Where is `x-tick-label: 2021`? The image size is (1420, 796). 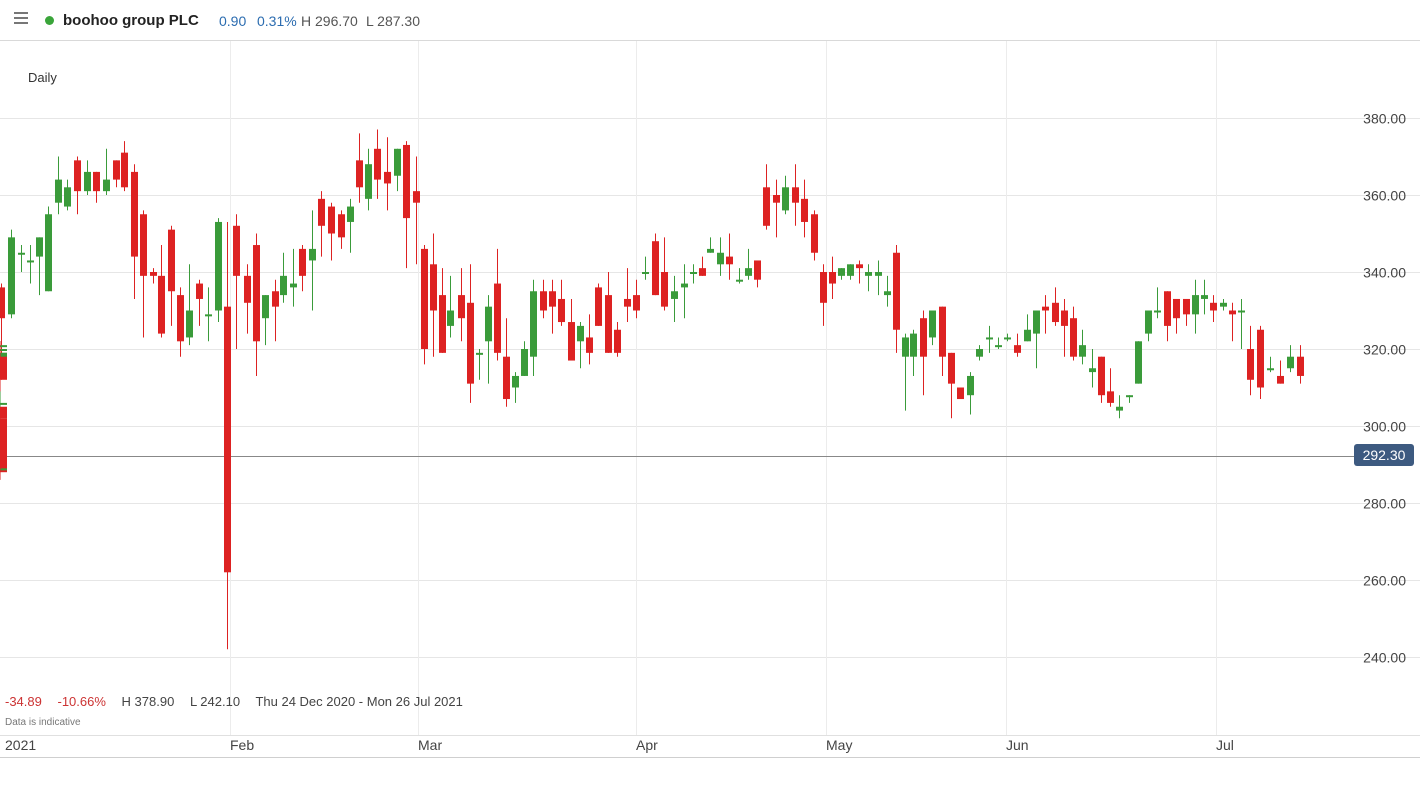
x-tick-label: 2021 is located at coordinates (20, 745).